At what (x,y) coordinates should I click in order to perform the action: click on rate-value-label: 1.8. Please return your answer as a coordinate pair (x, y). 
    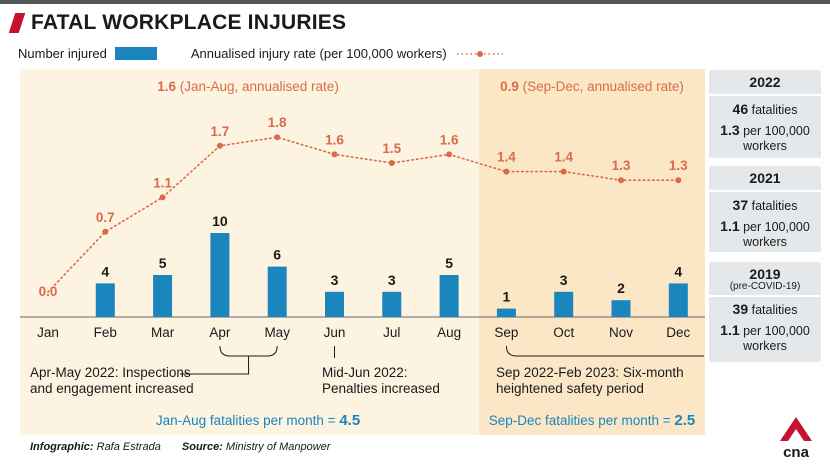
    Looking at the image, I should click on (277, 122).